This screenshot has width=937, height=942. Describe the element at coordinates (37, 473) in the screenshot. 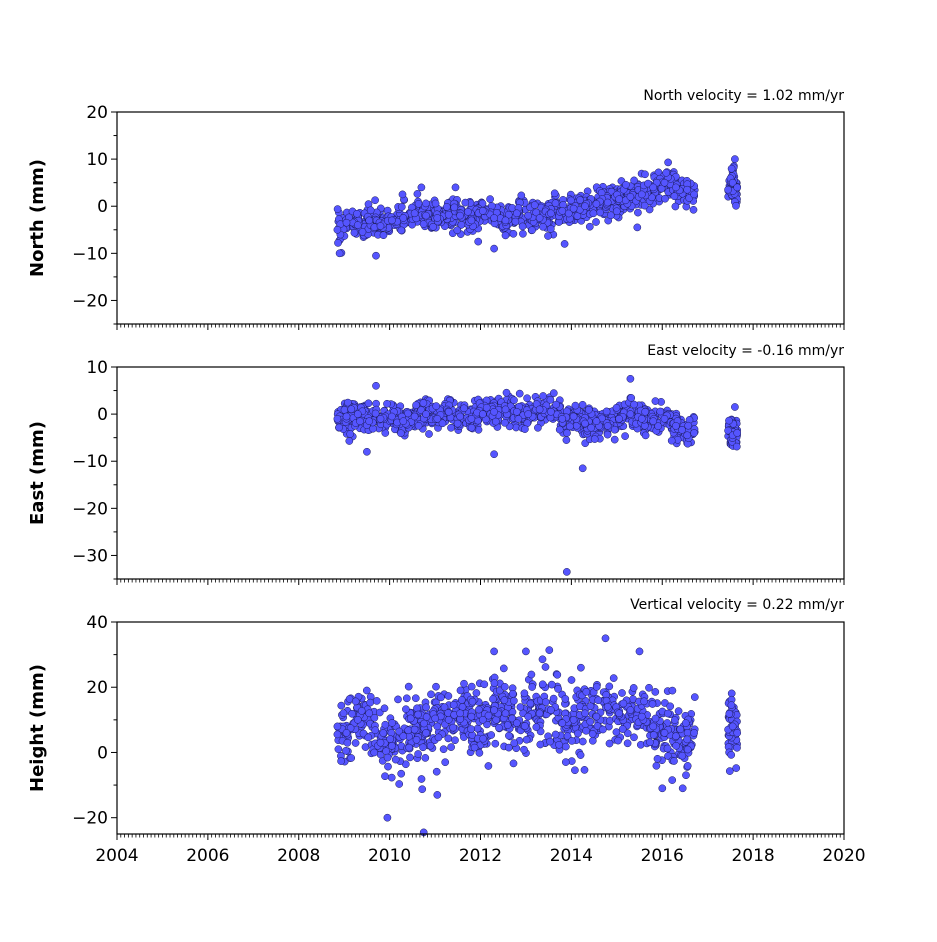

I see `east-ylabel: East (mm)` at that location.